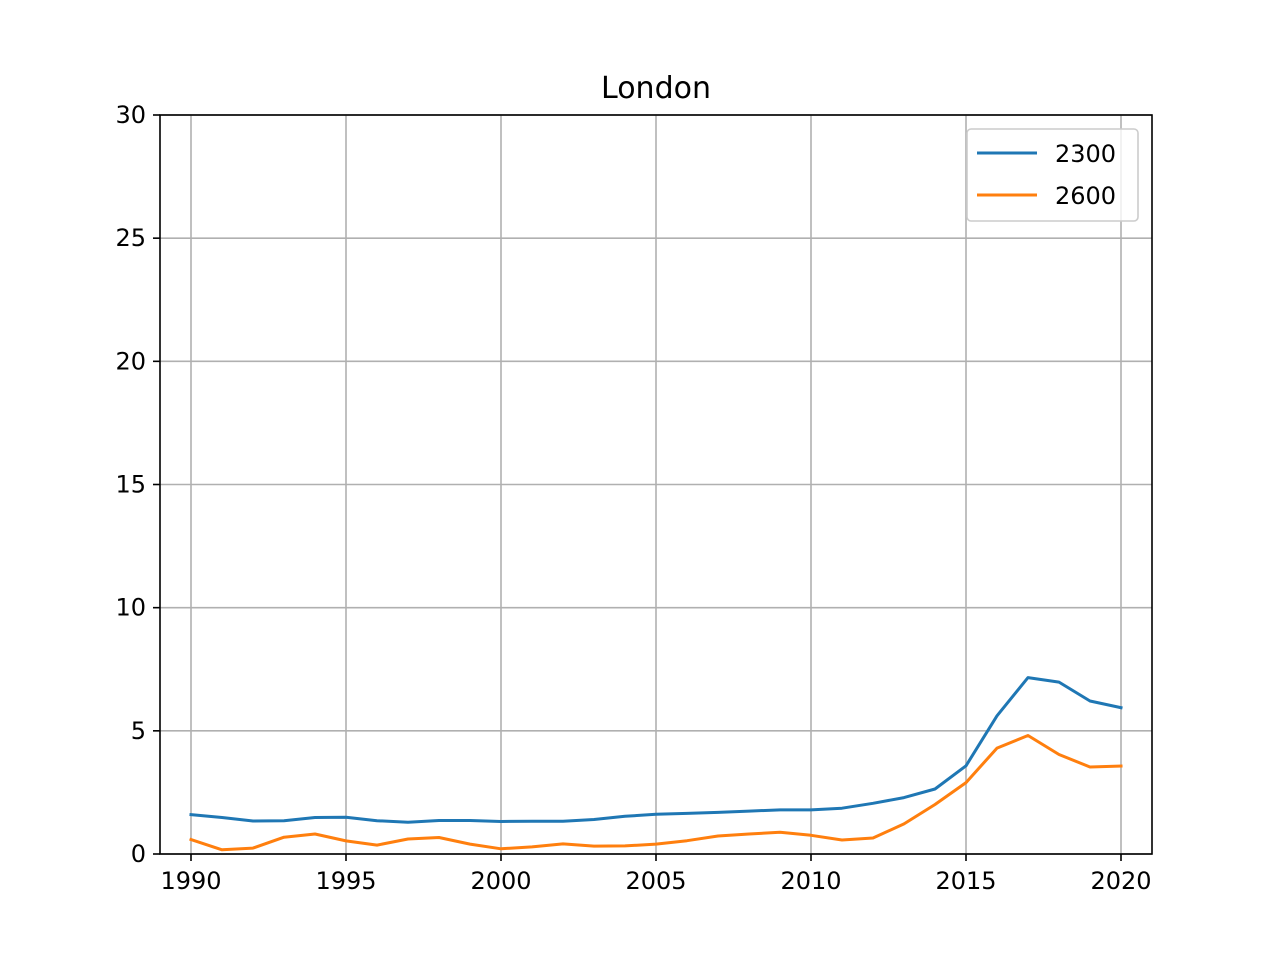  I want to click on x-axis: 1990 1995 2000 2005 2010 2015 2020, so click(656, 874).